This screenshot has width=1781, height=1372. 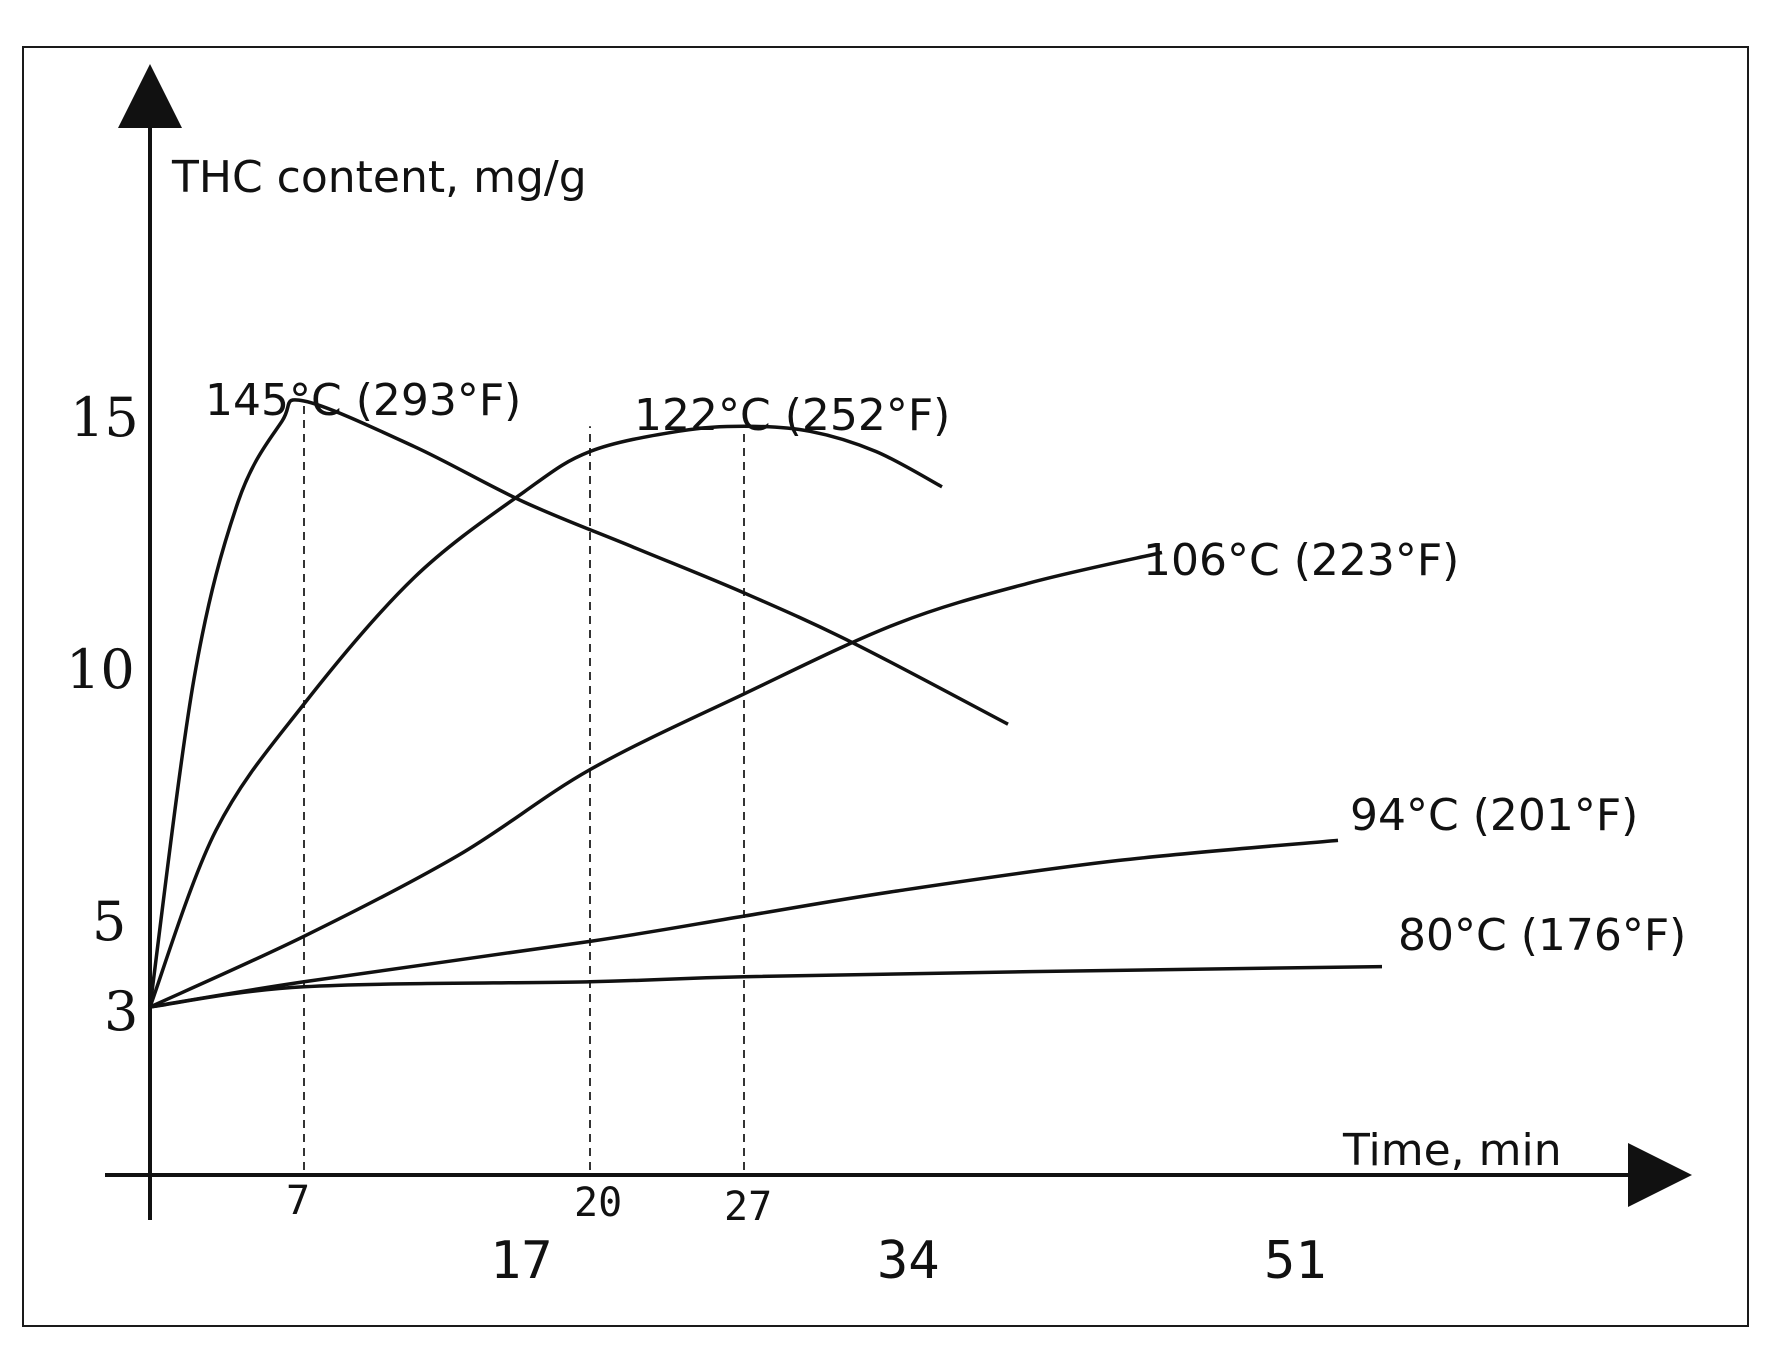 I want to click on x-tick-51: 51, so click(x=1295, y=1261).